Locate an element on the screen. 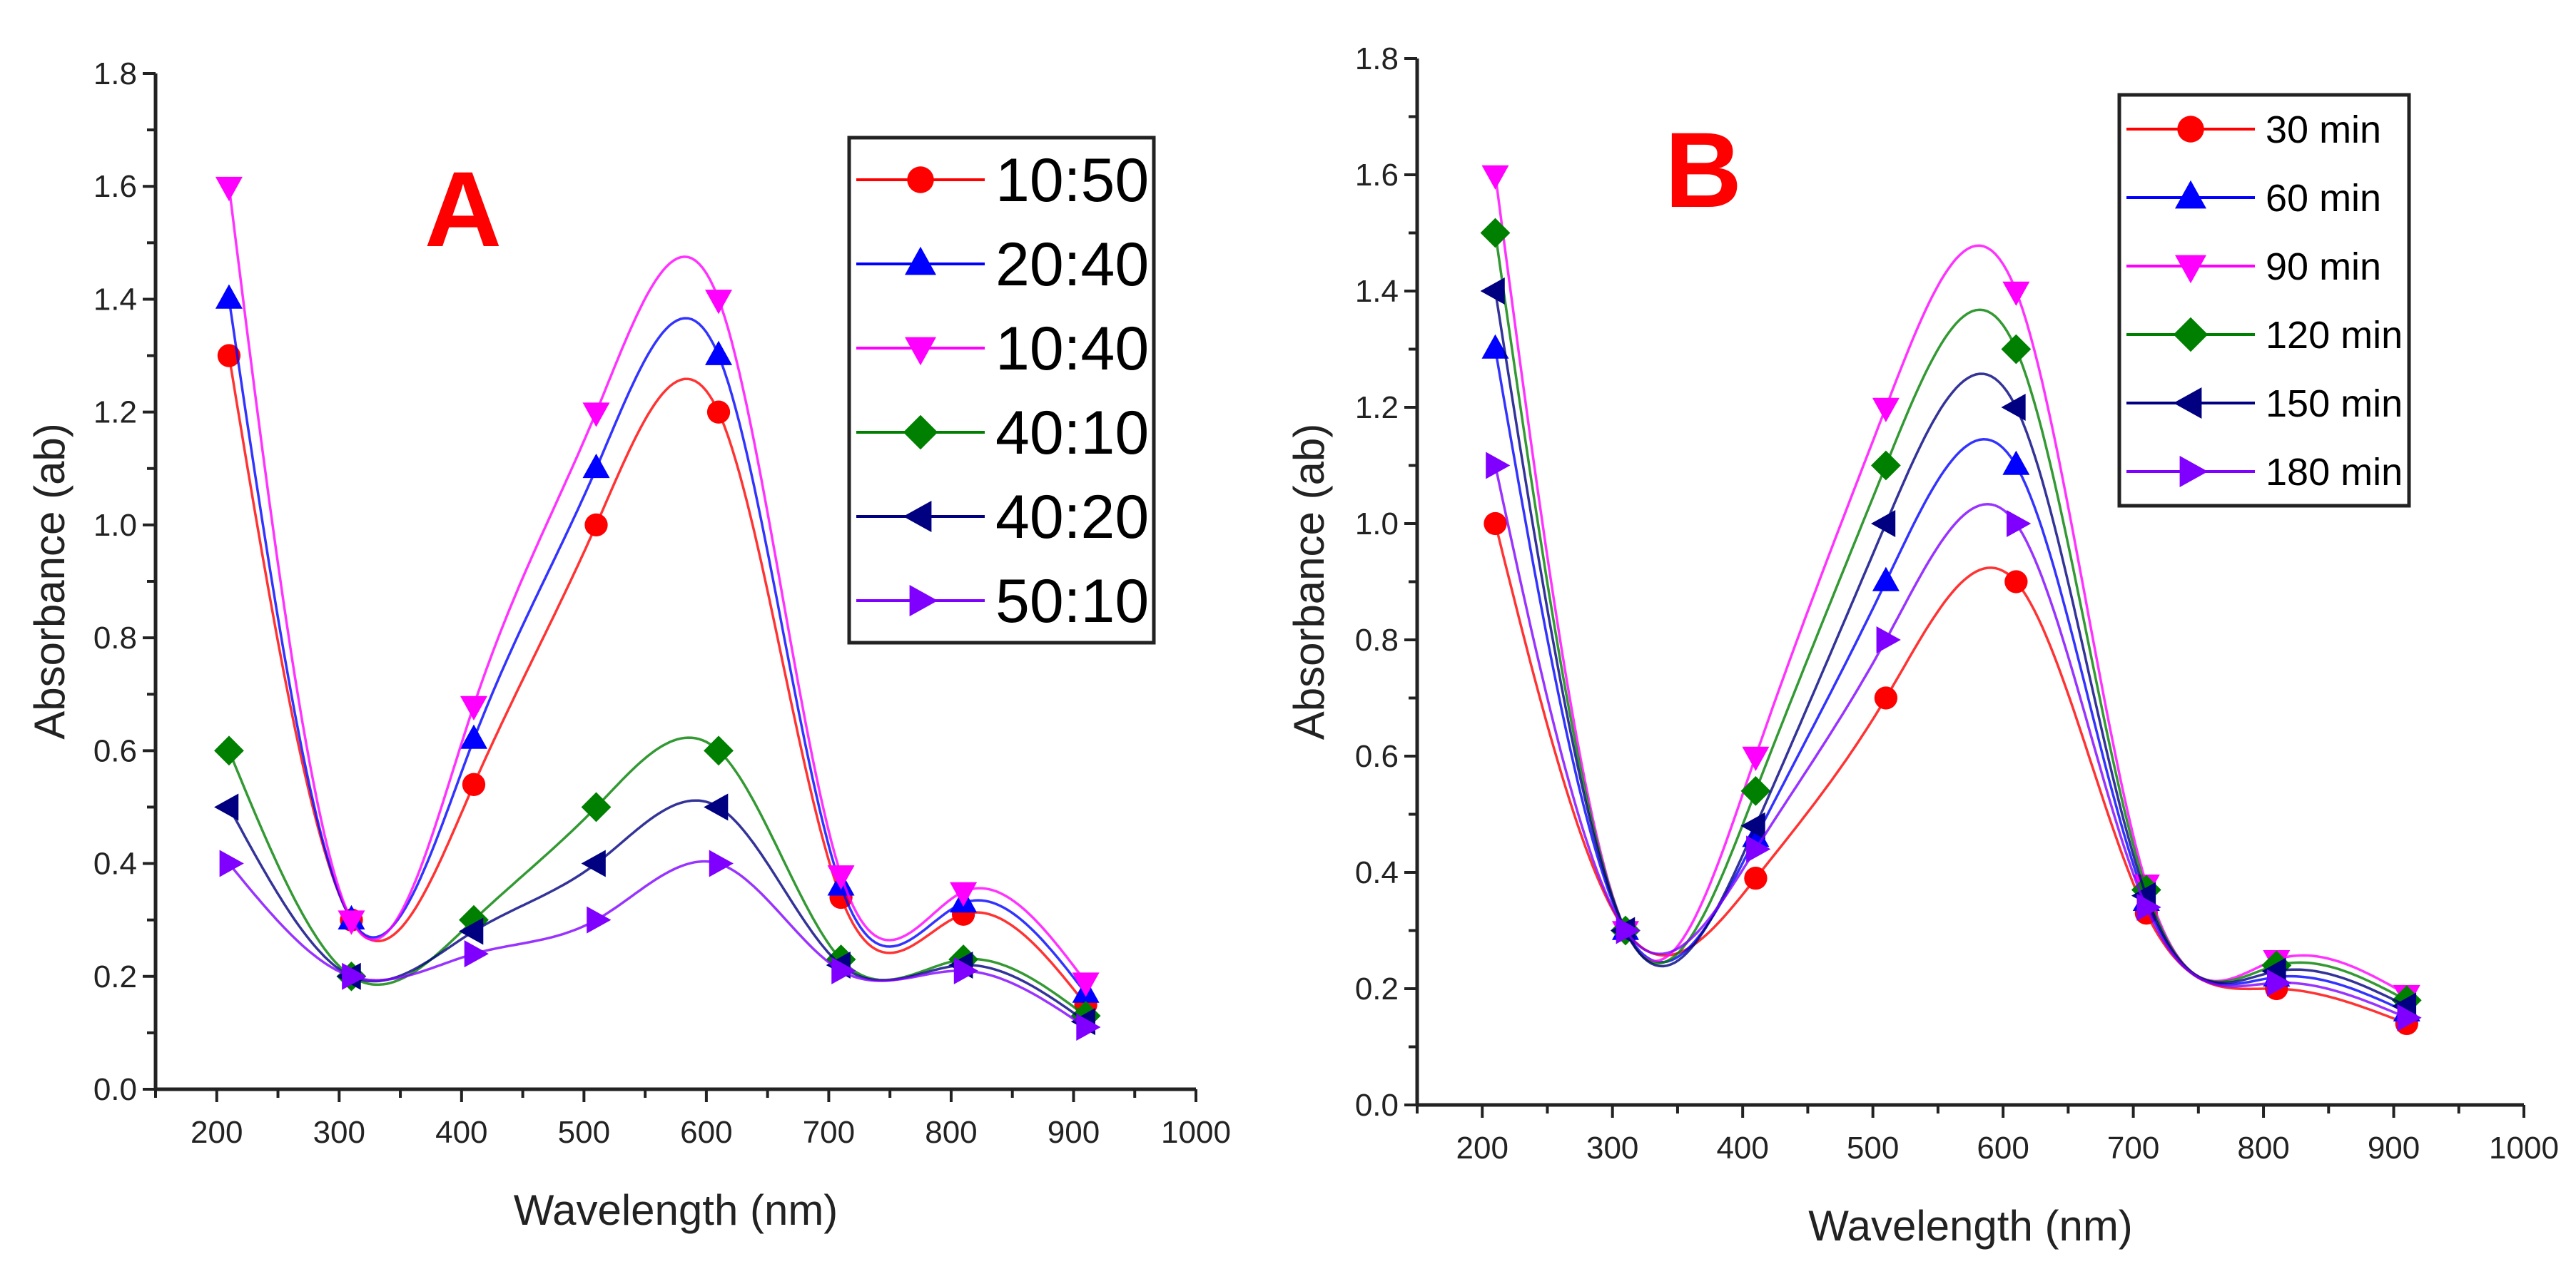  legend-box is located at coordinates (2264, 301).